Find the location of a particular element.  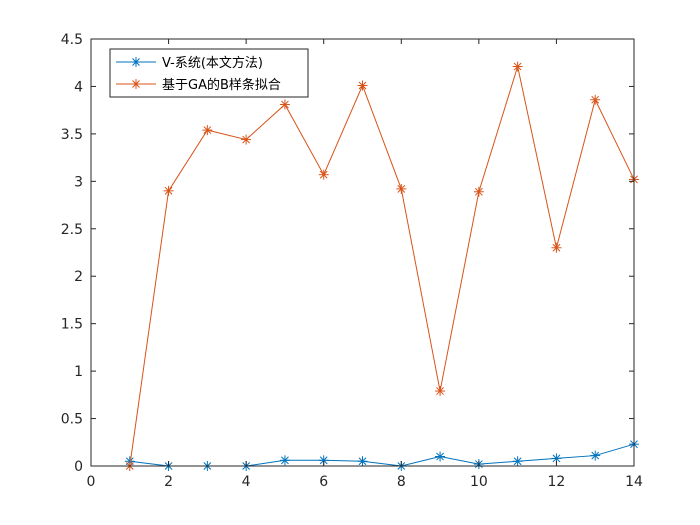

legend-item: 基于GA的B样条拟合 is located at coordinates (198, 85).